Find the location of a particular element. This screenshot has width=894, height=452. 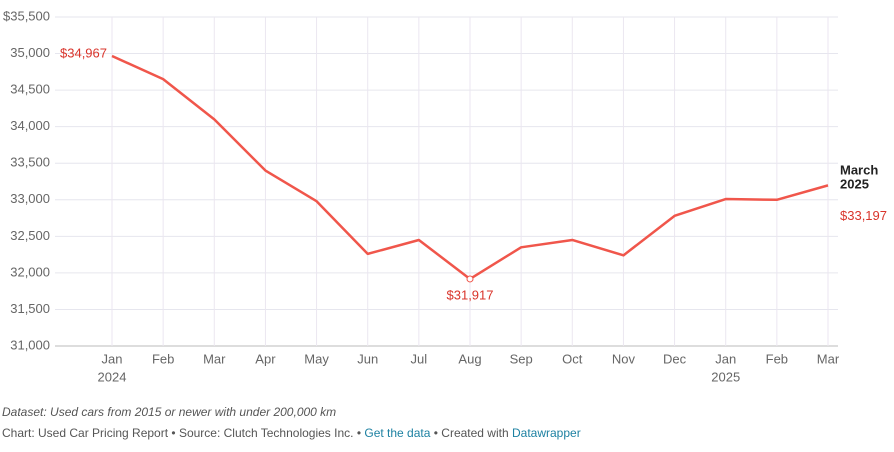

value-label: $33,197 is located at coordinates (863, 215).